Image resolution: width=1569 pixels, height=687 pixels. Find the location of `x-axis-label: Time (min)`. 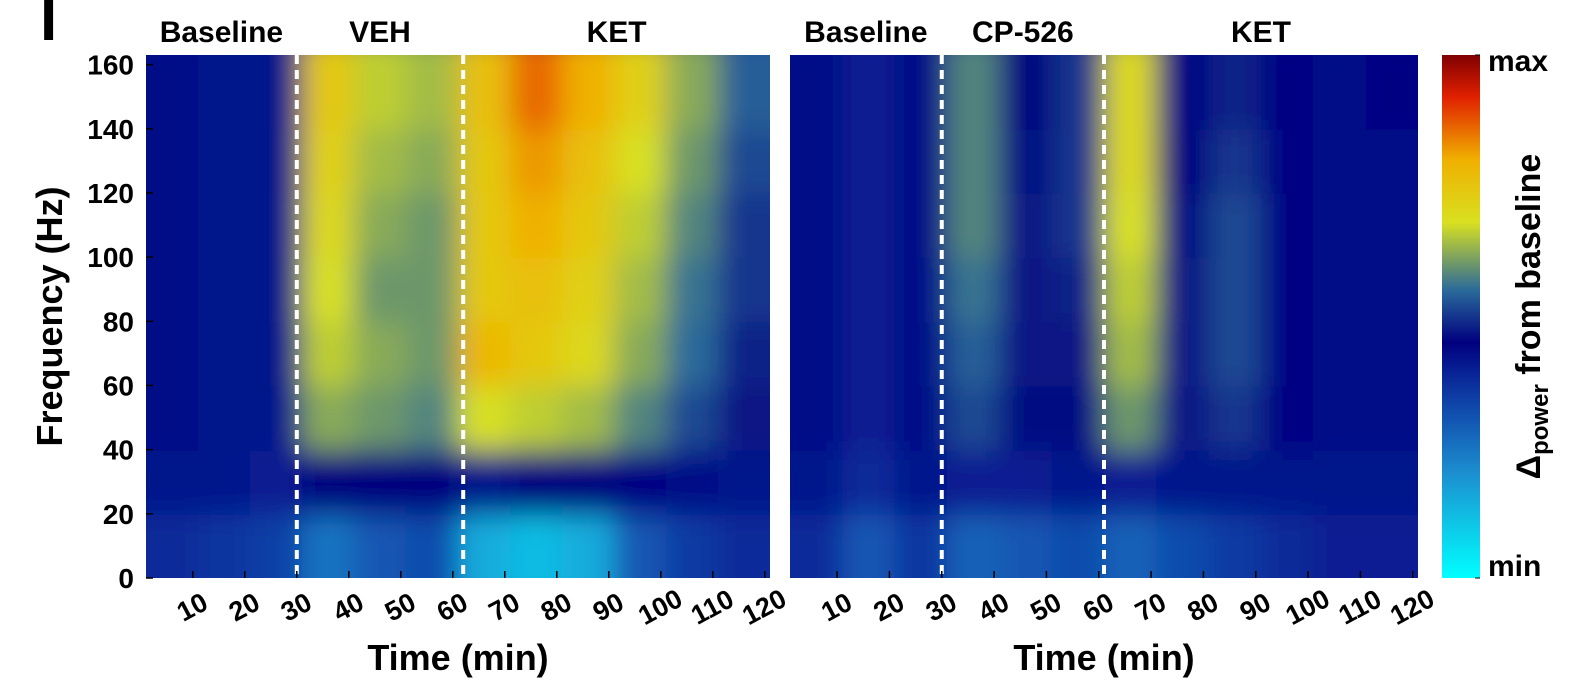

x-axis-label: Time (min) is located at coordinates (1103, 657).